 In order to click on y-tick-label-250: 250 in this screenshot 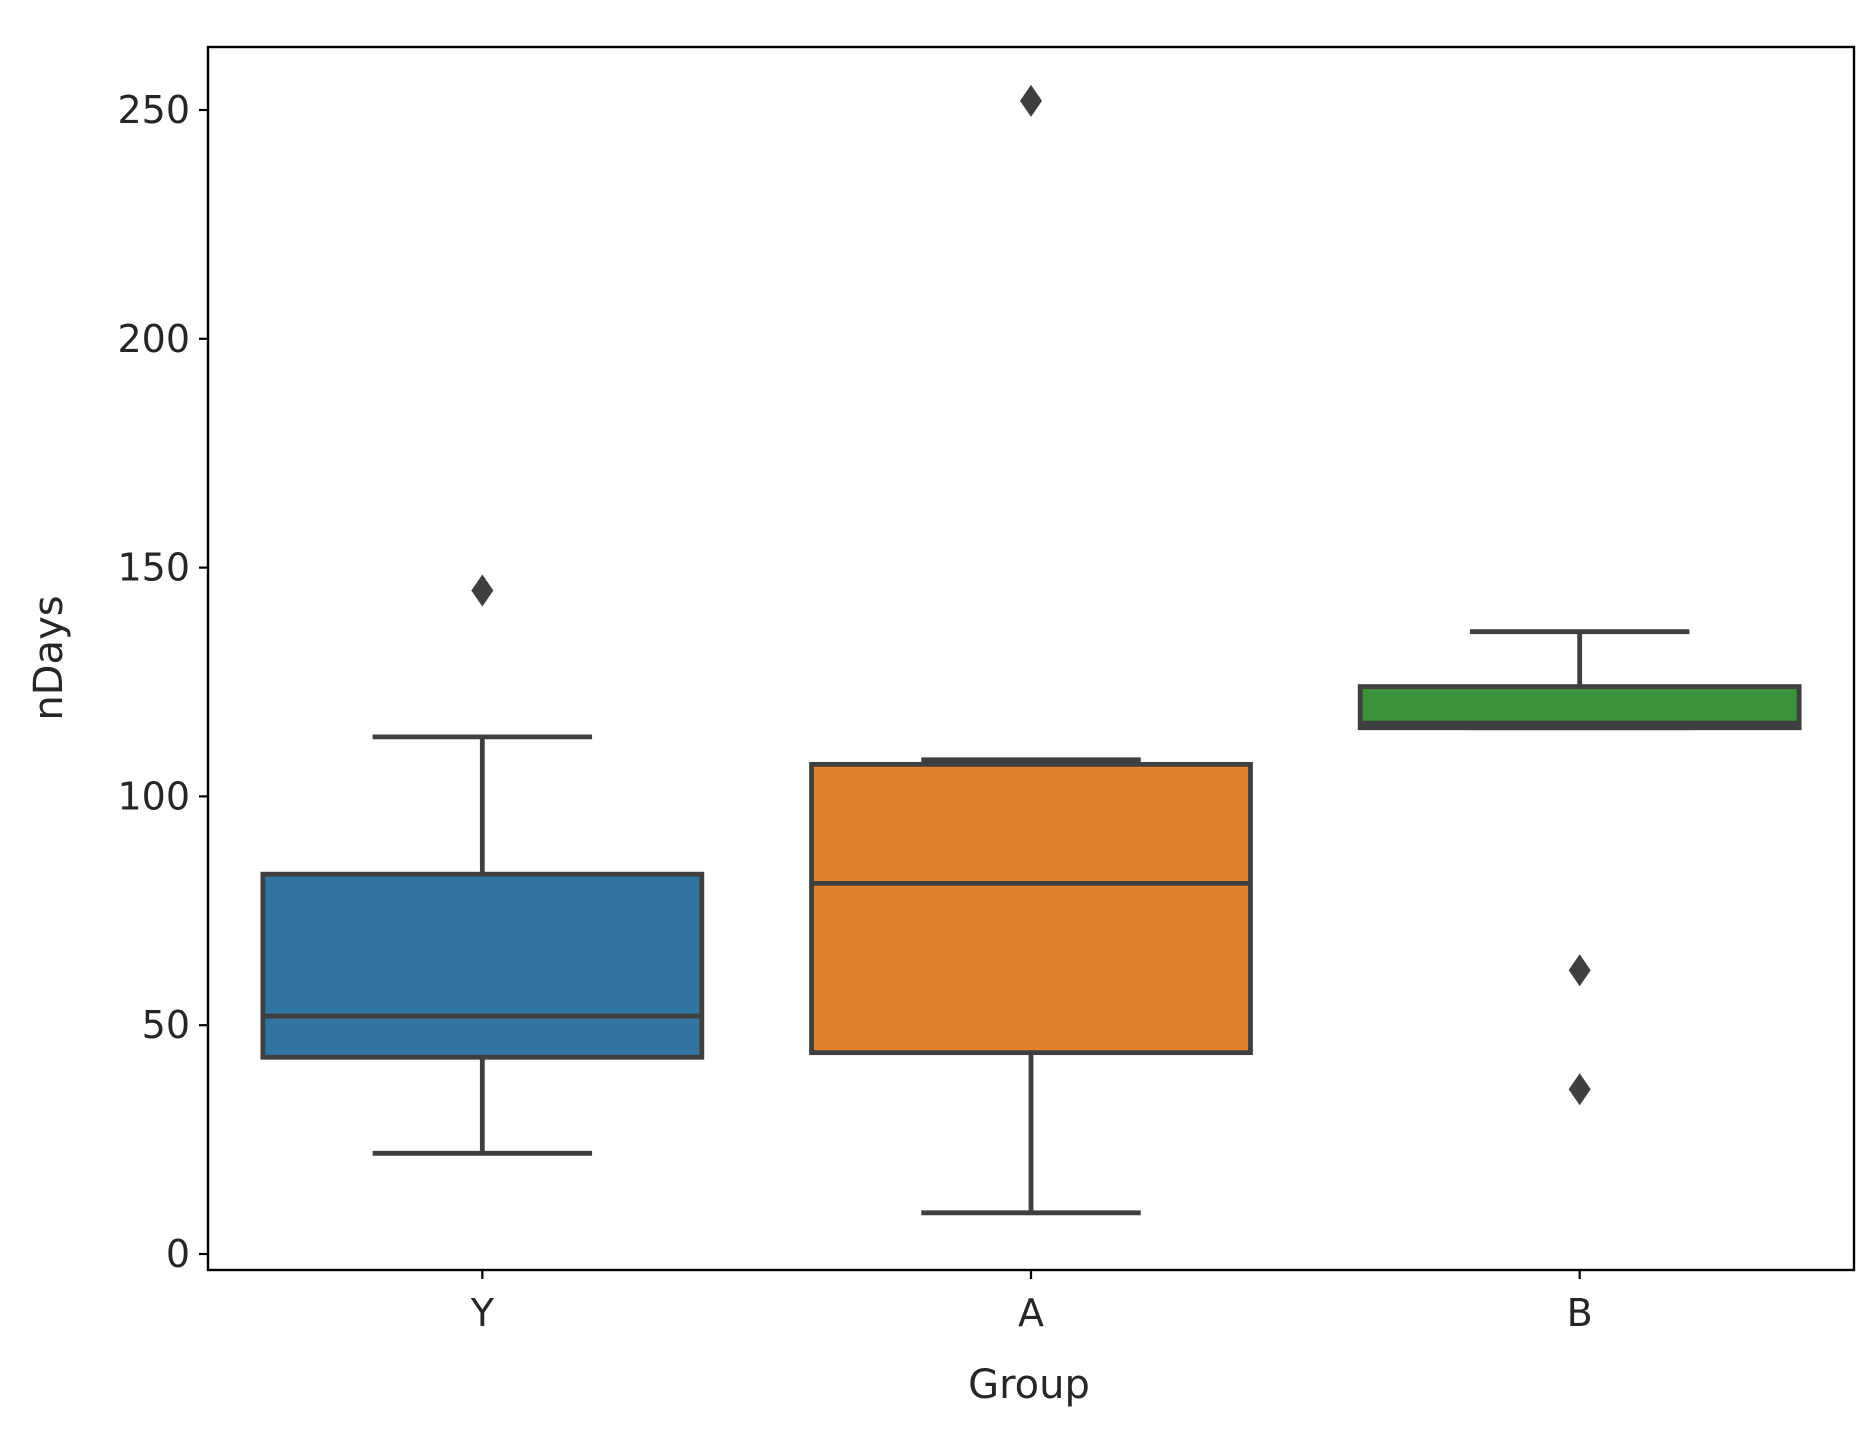, I will do `click(153, 110)`.